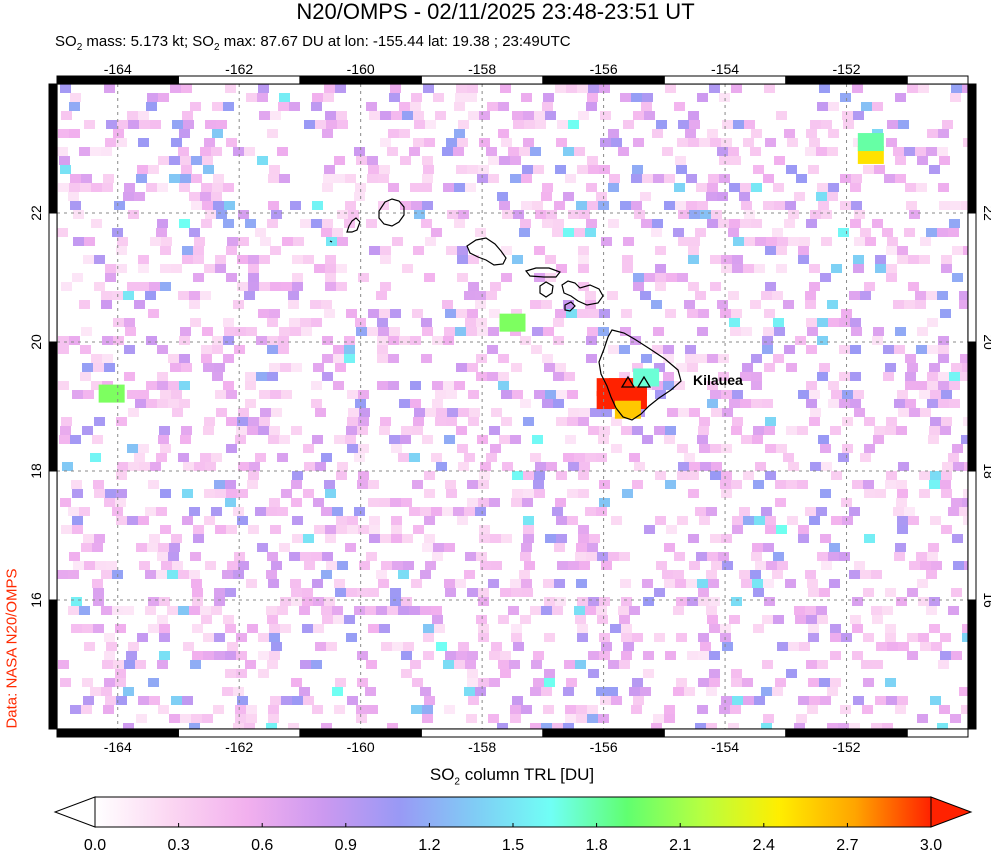 The width and height of the screenshot is (991, 853). I want to click on colorbar-tick-label: 0.9, so click(346, 845).